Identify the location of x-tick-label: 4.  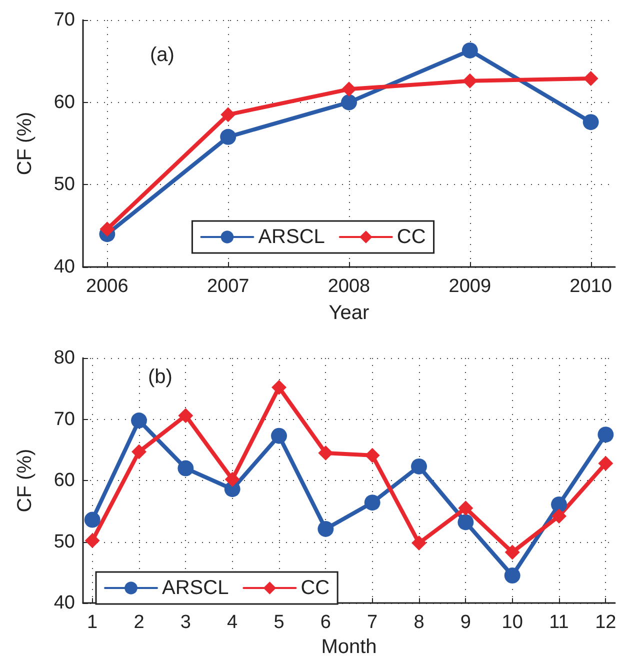
(232, 623).